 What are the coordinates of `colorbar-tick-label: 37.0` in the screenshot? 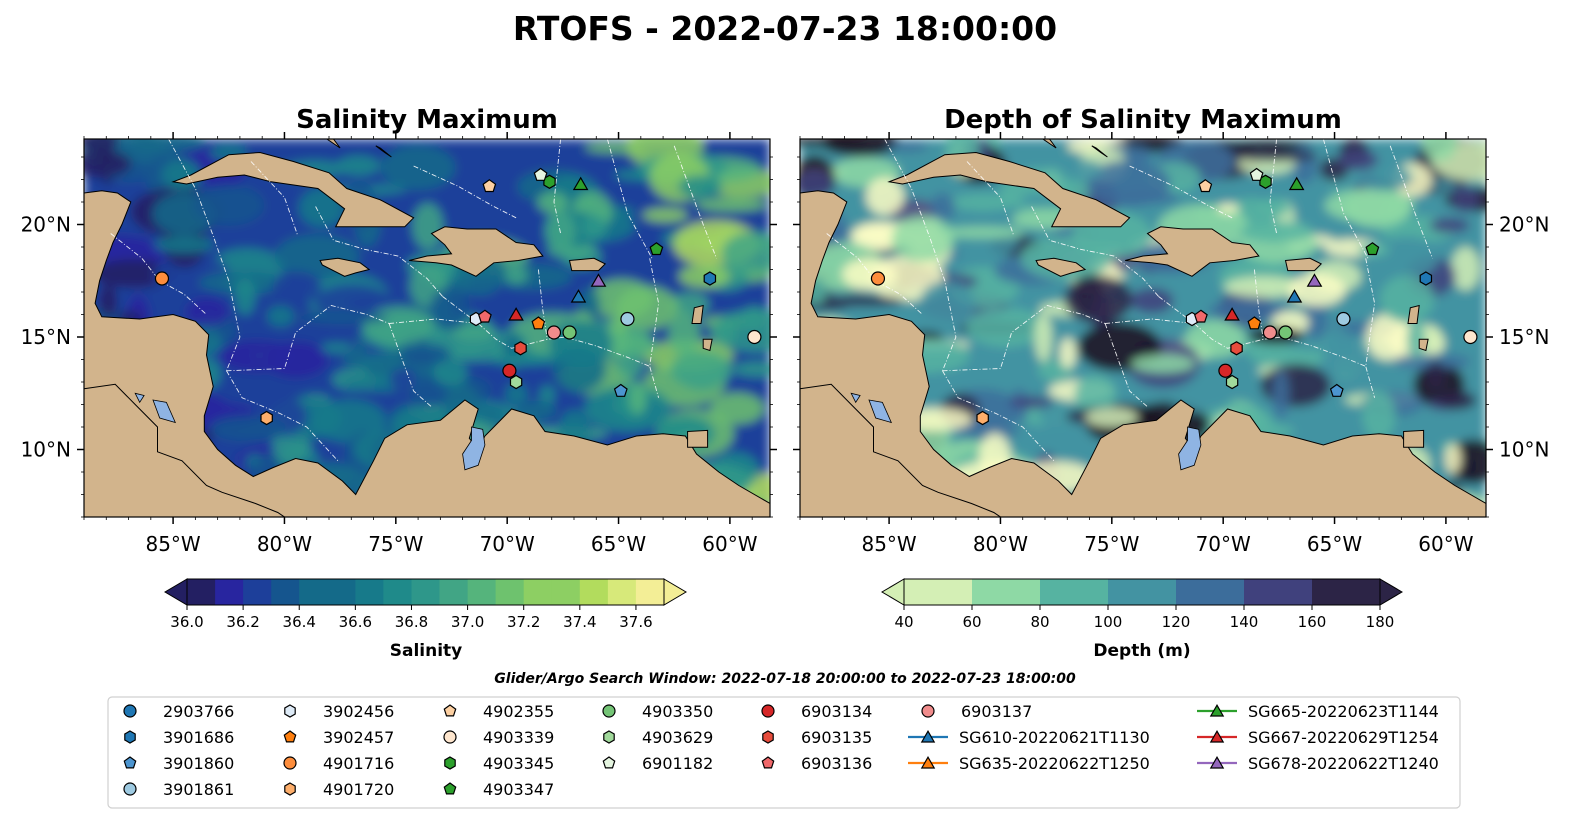 It's located at (467, 622).